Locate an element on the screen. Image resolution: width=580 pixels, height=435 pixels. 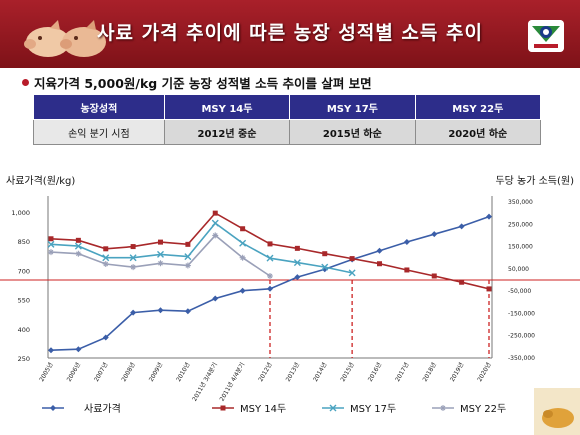
left-tick-label: 700 is located at coordinates (24, 271).